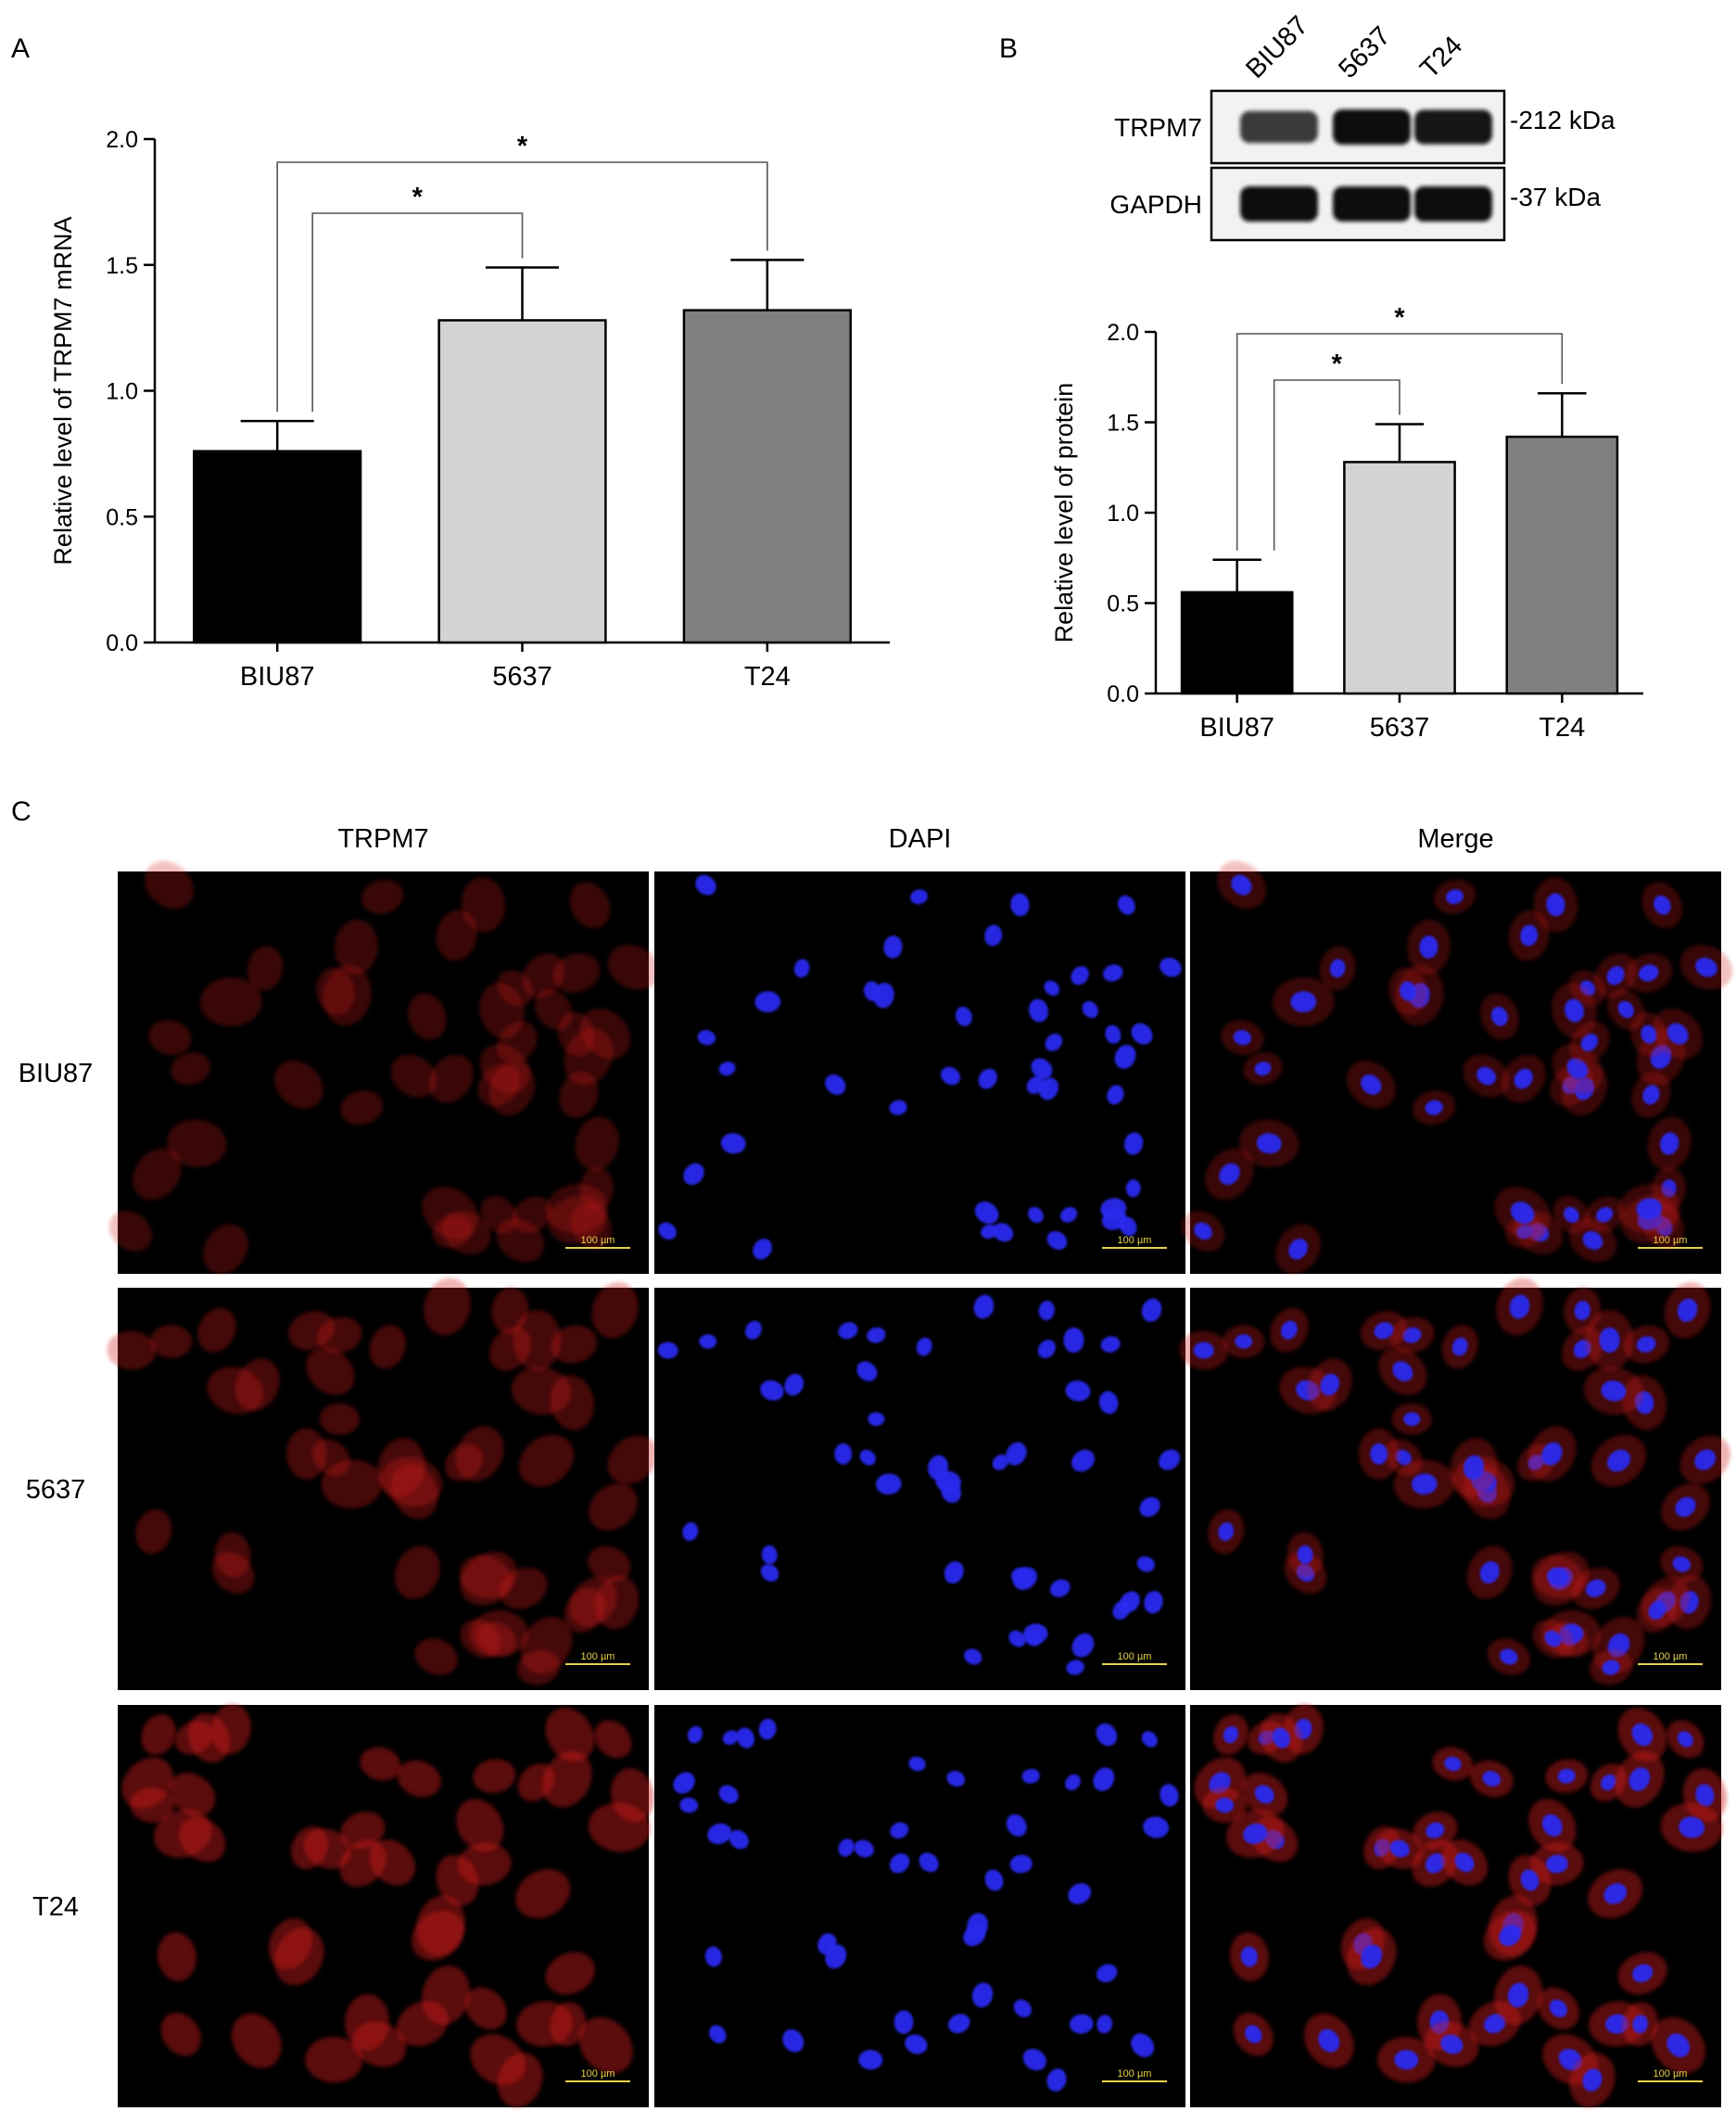 The height and width of the screenshot is (2124, 1736). What do you see at coordinates (767, 677) in the screenshot?
I see `x-tick-label: T24` at bounding box center [767, 677].